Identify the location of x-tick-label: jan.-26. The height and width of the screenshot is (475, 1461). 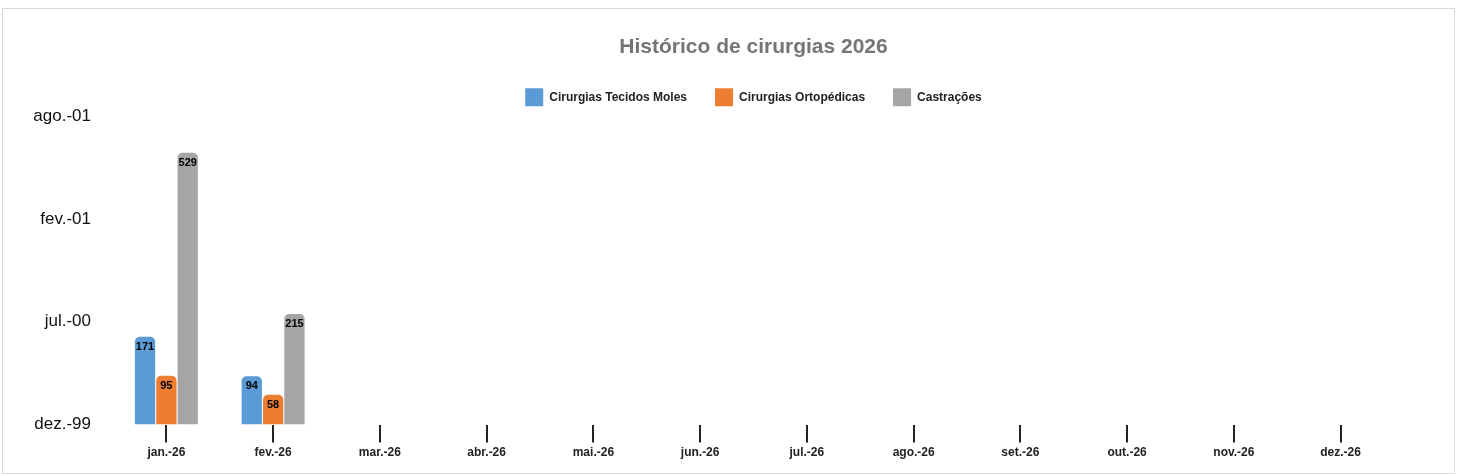
(166, 452).